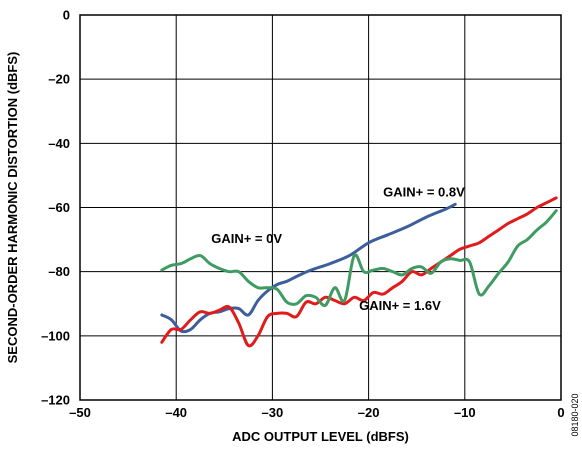 This screenshot has width=582, height=451. What do you see at coordinates (465, 412) in the screenshot?
I see `x-tick-label: –10` at bounding box center [465, 412].